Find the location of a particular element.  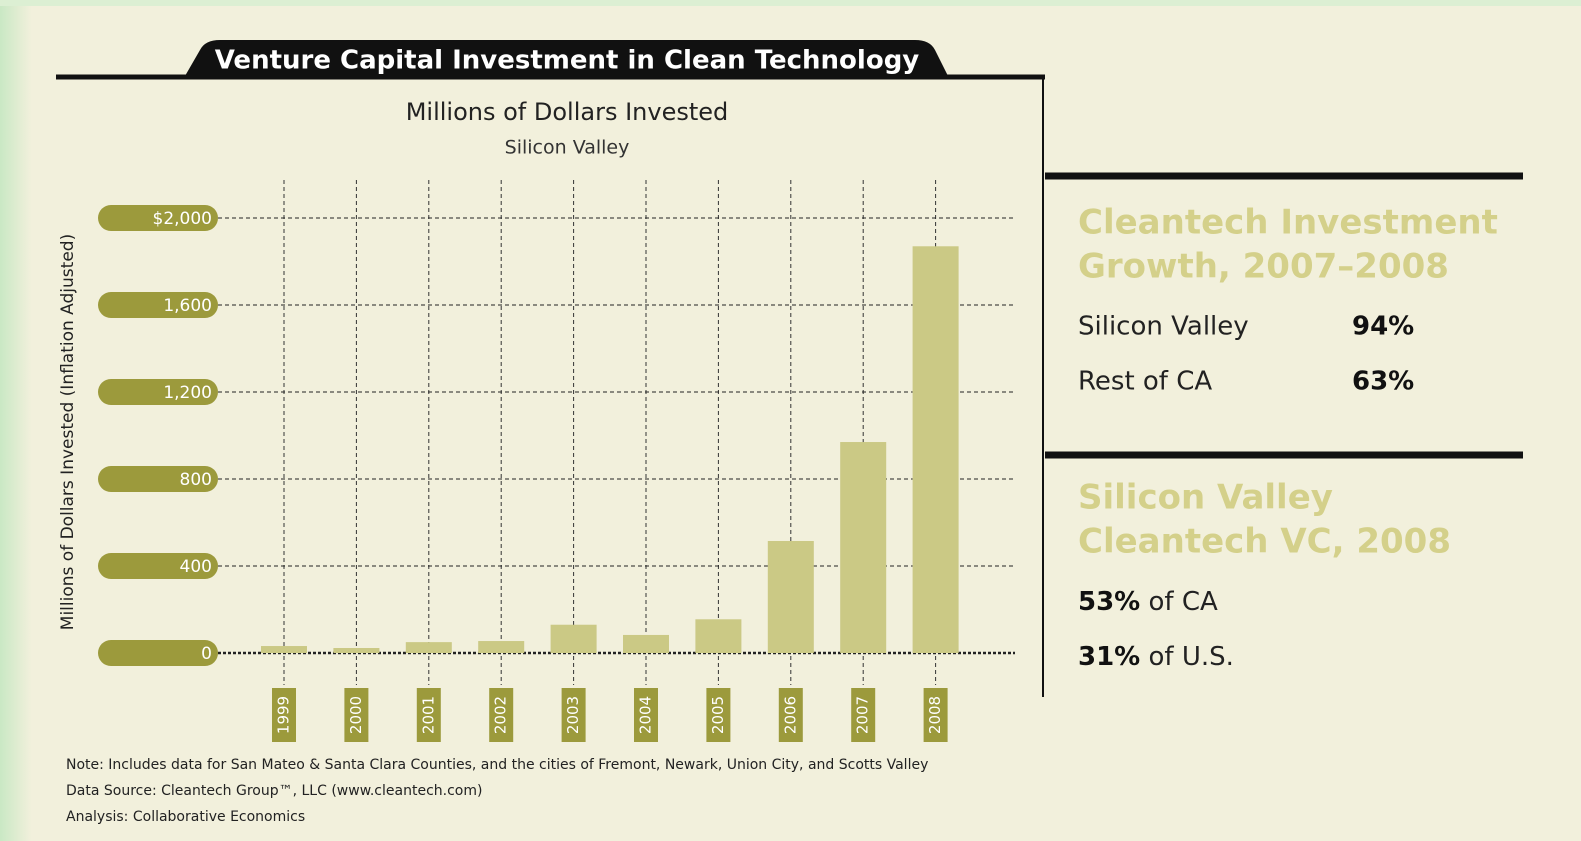

row-label: of CA is located at coordinates (1183, 602).